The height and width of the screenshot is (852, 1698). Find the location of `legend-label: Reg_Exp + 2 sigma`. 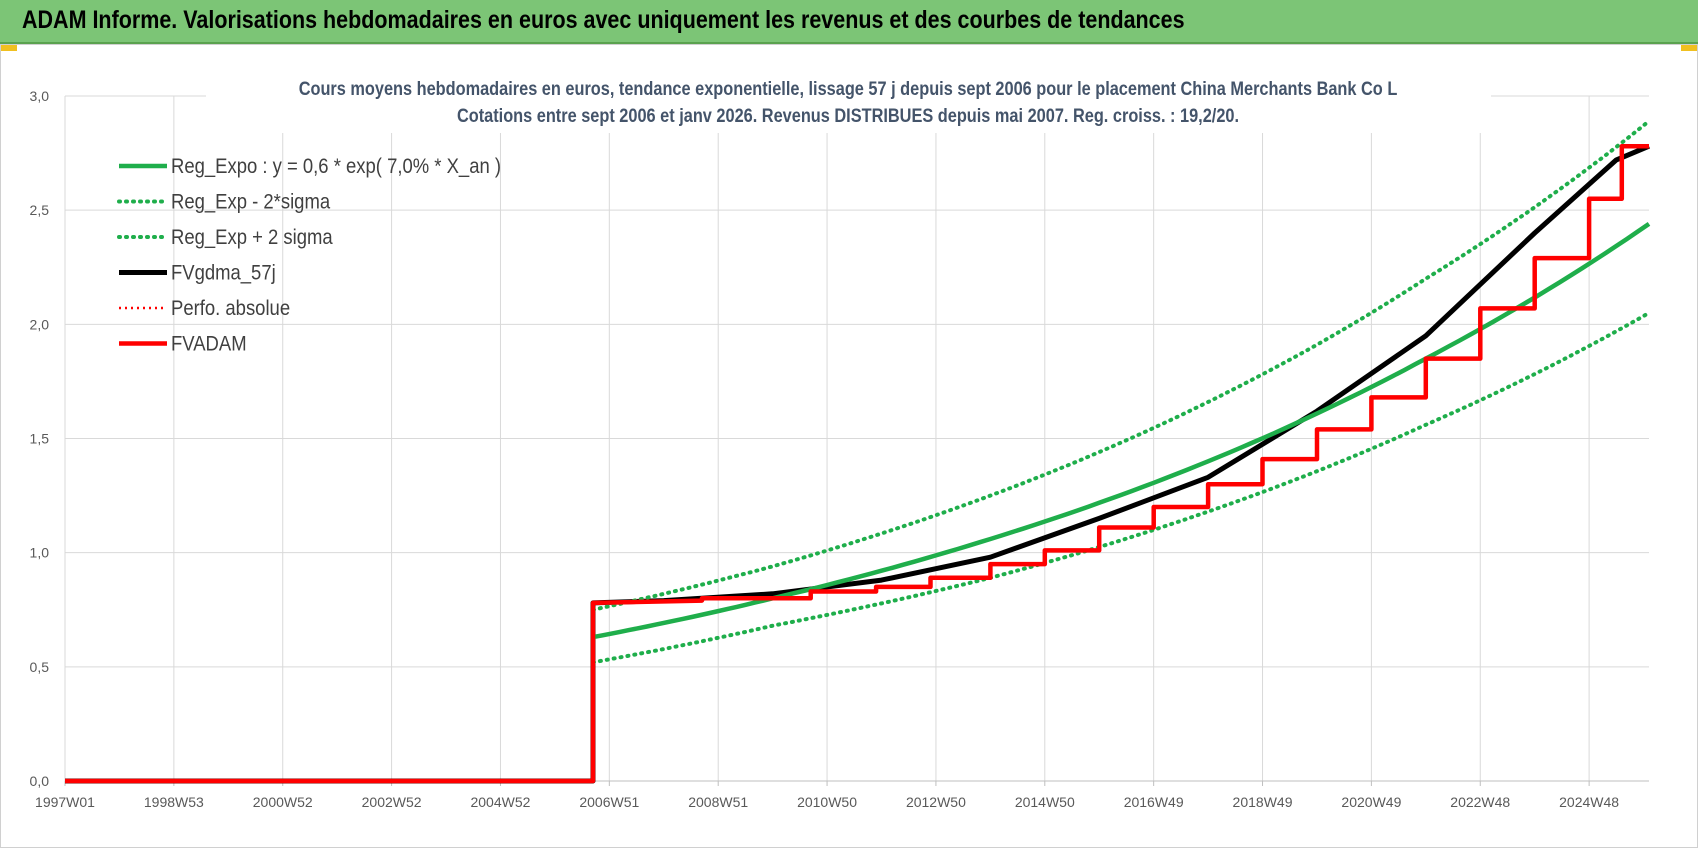

legend-label: Reg_Exp + 2 sigma is located at coordinates (252, 237).